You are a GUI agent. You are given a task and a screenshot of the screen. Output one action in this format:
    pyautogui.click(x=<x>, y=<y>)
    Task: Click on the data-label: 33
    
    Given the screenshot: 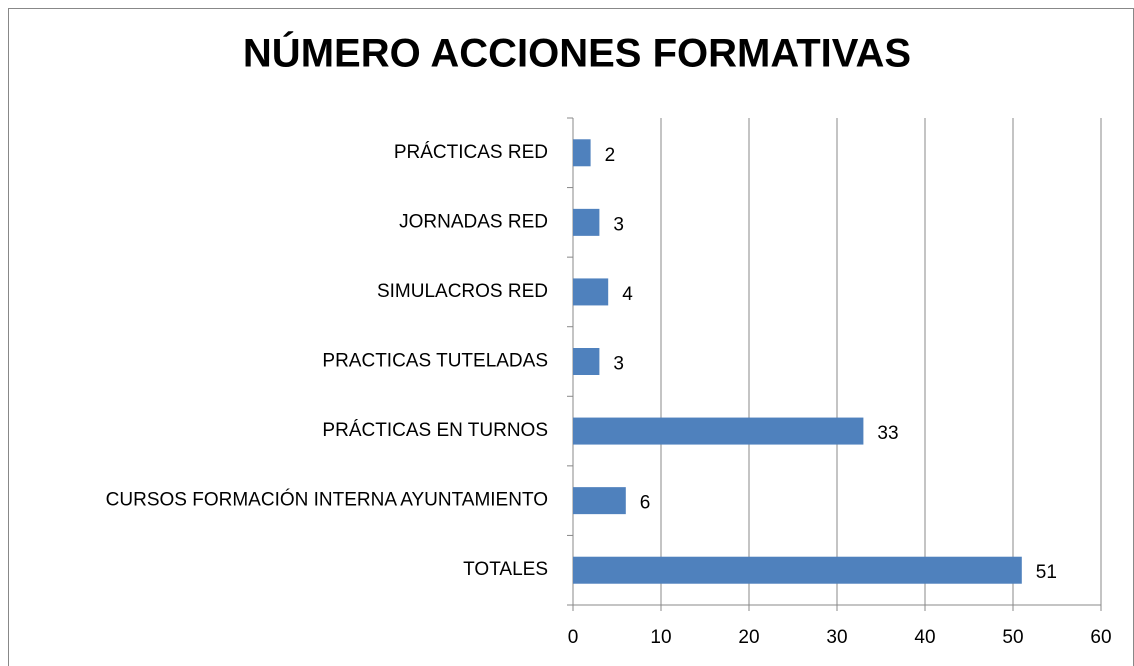 What is the action you would take?
    pyautogui.click(x=887, y=433)
    